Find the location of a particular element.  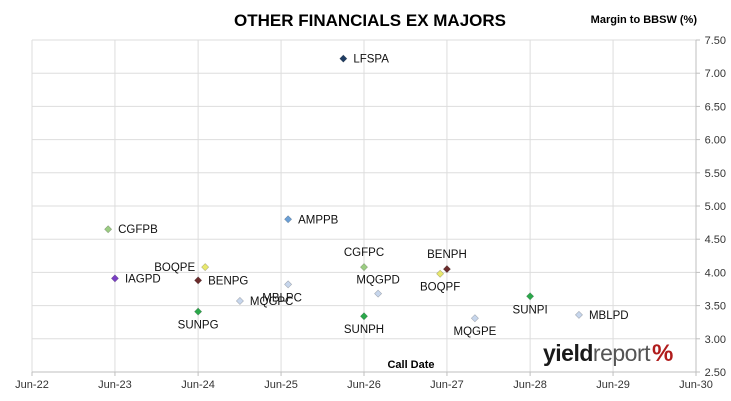

y-tick-label: 7.00 is located at coordinates (715, 74).